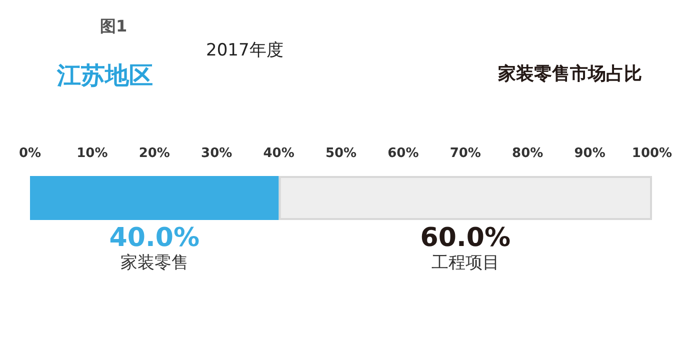 The height and width of the screenshot is (342, 700). Describe the element at coordinates (92, 153) in the screenshot. I see `x-tick-label: 10%` at that location.